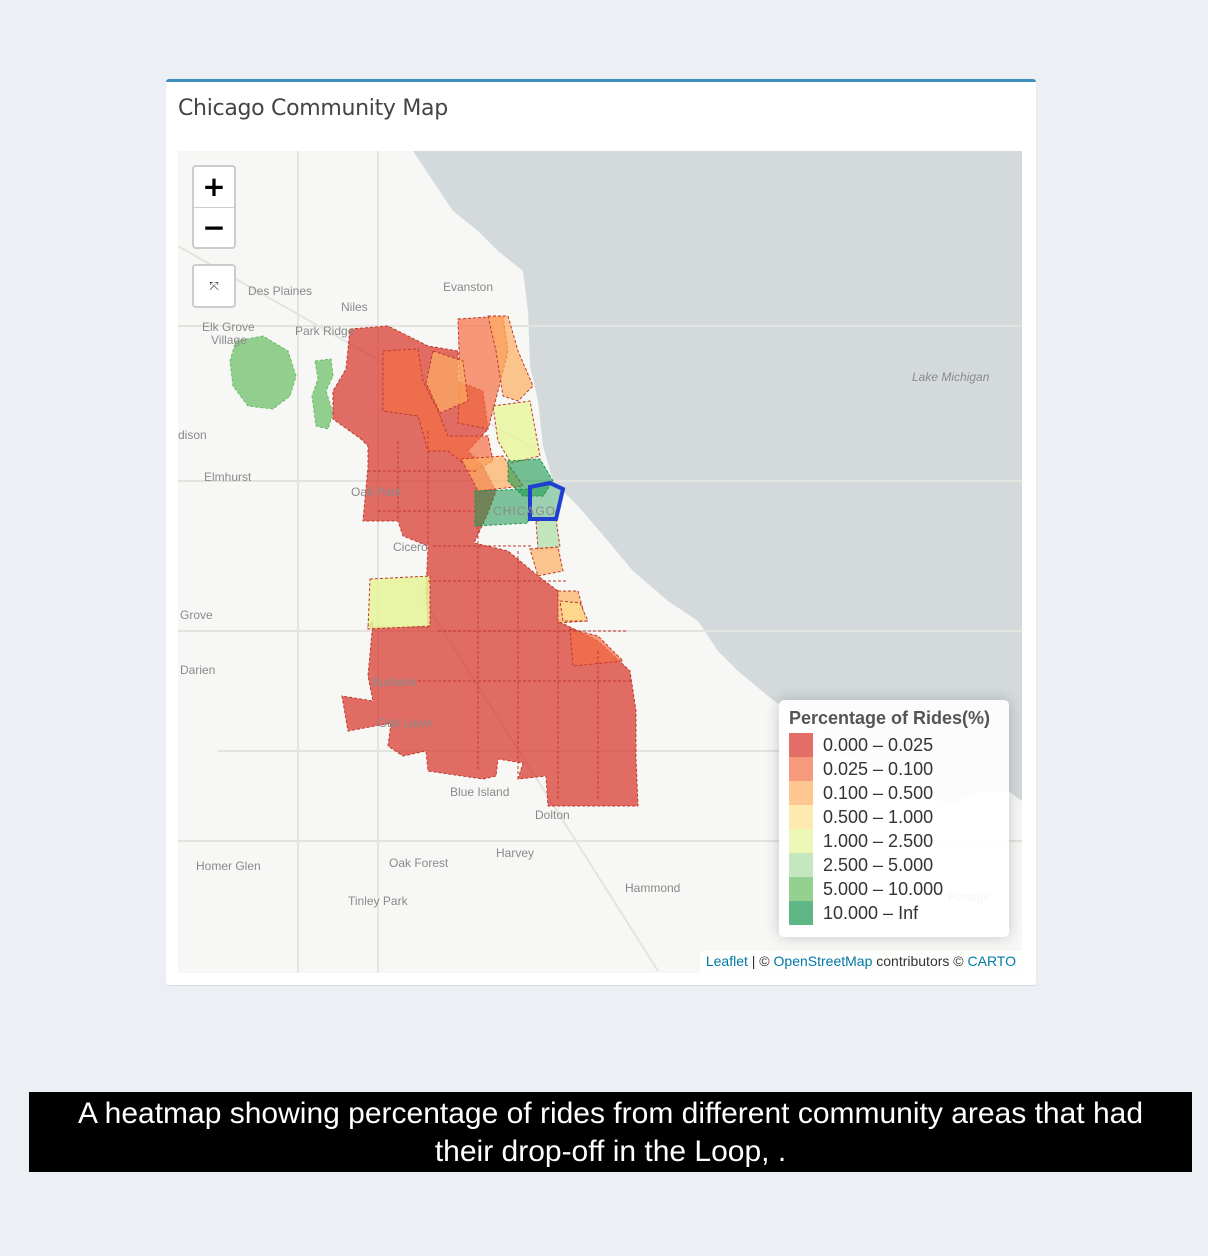 The image size is (1208, 1256). Describe the element at coordinates (878, 744) in the screenshot. I see `legend-label: 0.000 – 0.025` at that location.